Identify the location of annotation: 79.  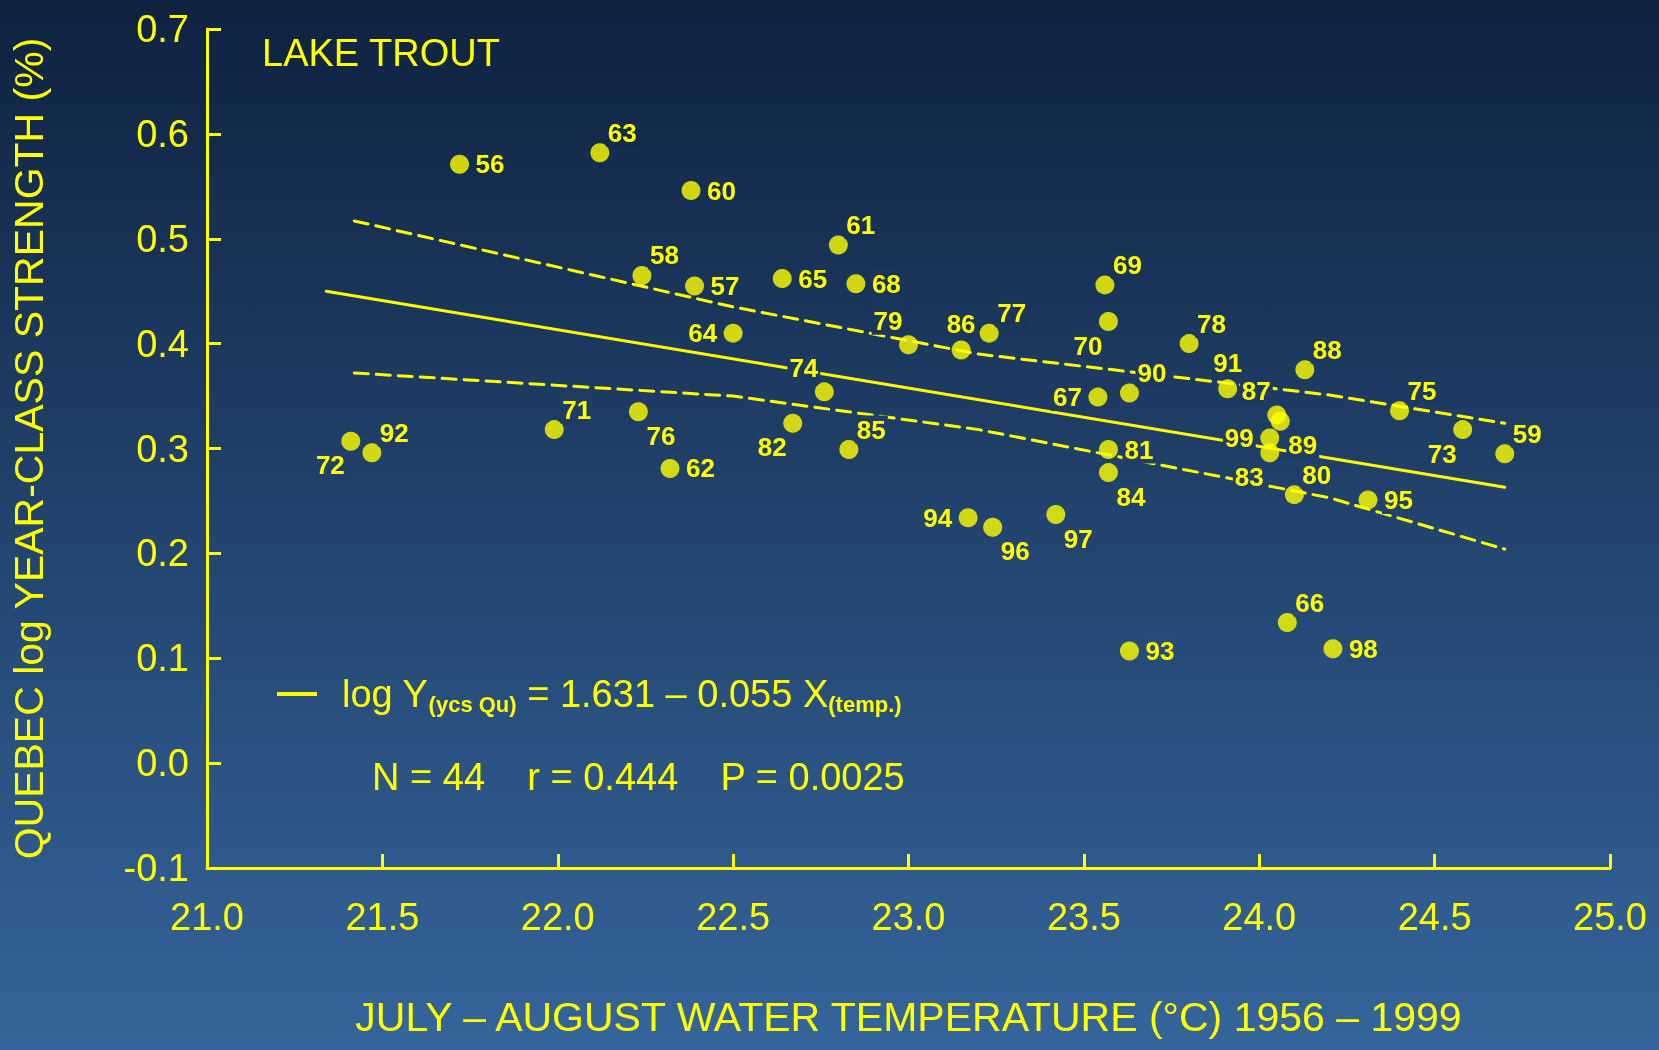
(888, 320).